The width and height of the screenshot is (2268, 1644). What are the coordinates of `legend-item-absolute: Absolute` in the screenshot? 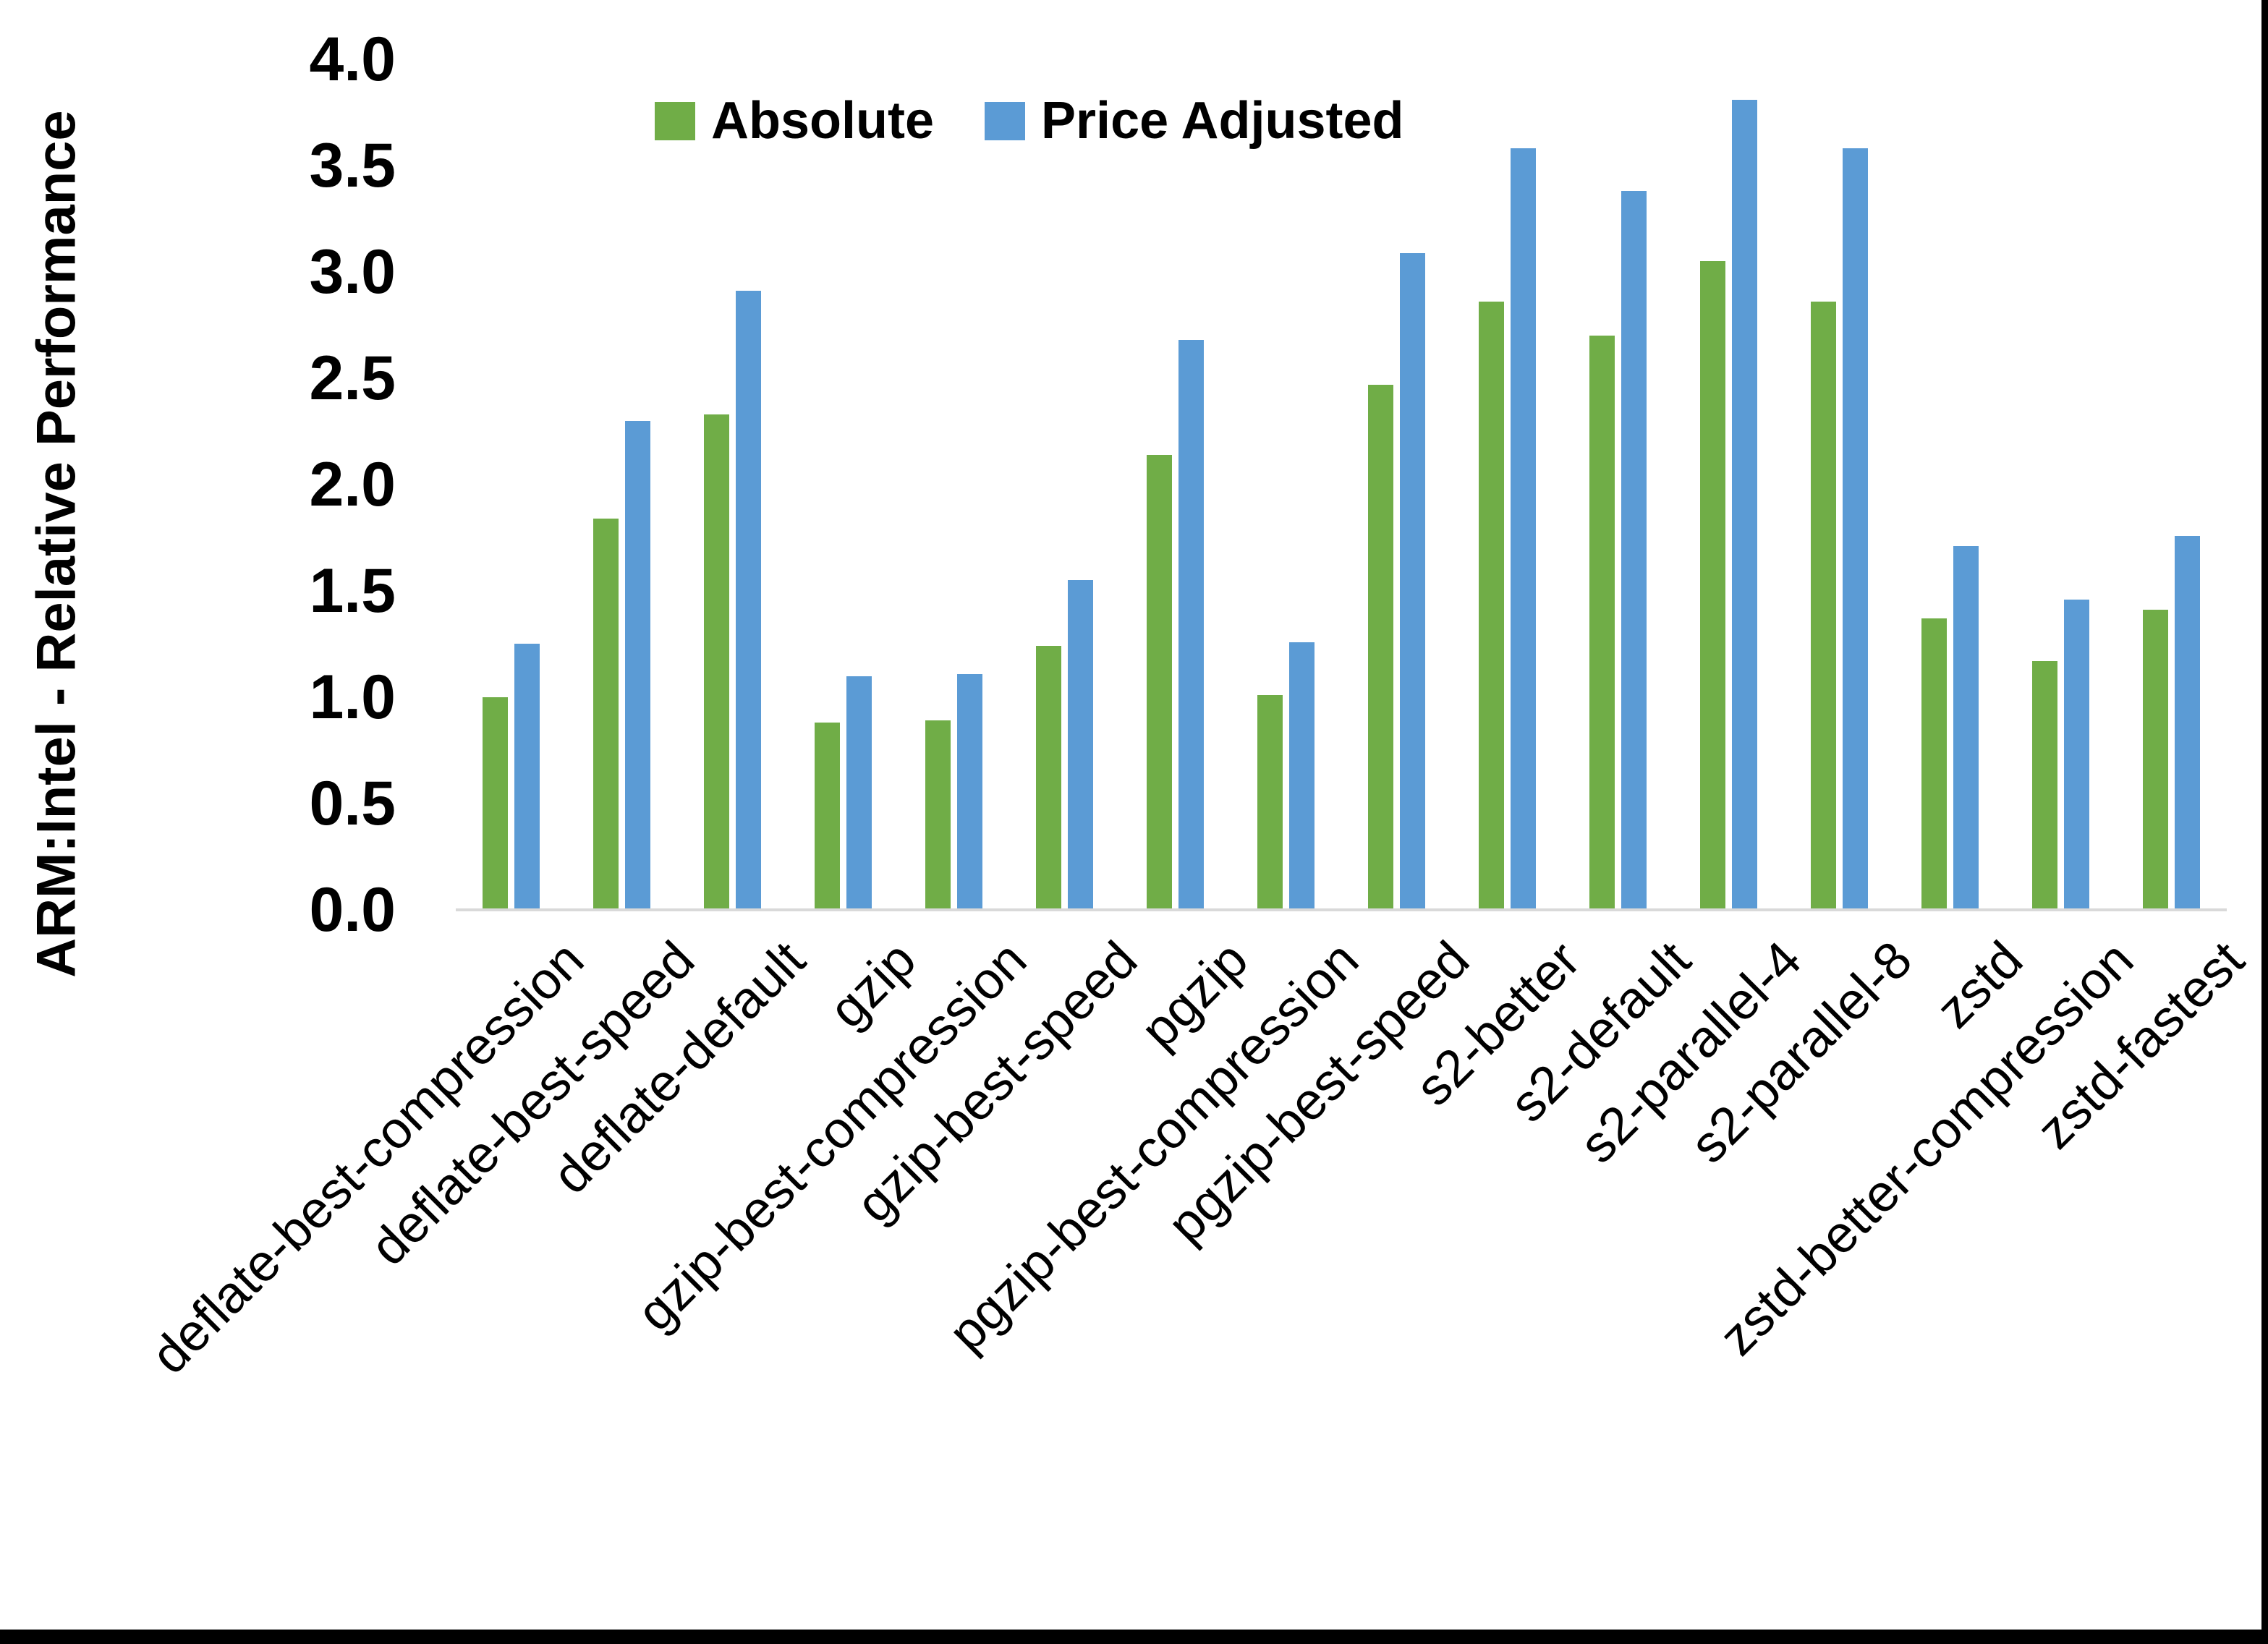 It's located at (794, 120).